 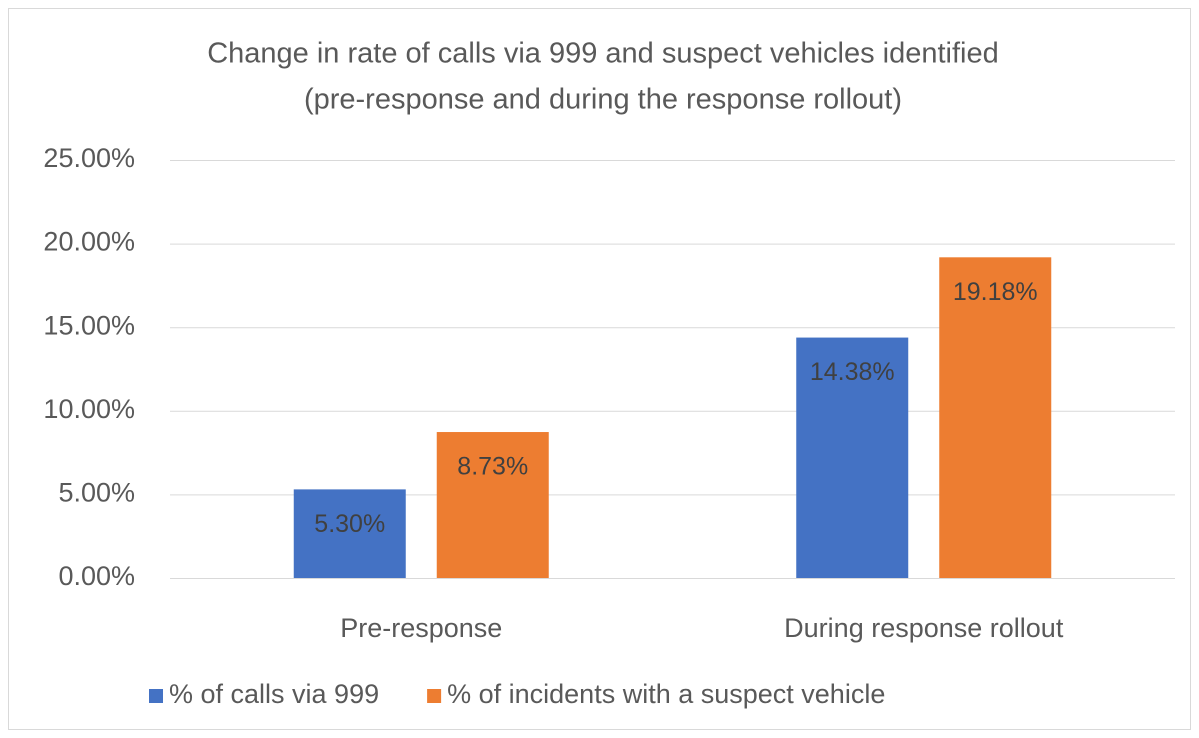 I want to click on value-label: 19.18%, so click(x=995, y=292).